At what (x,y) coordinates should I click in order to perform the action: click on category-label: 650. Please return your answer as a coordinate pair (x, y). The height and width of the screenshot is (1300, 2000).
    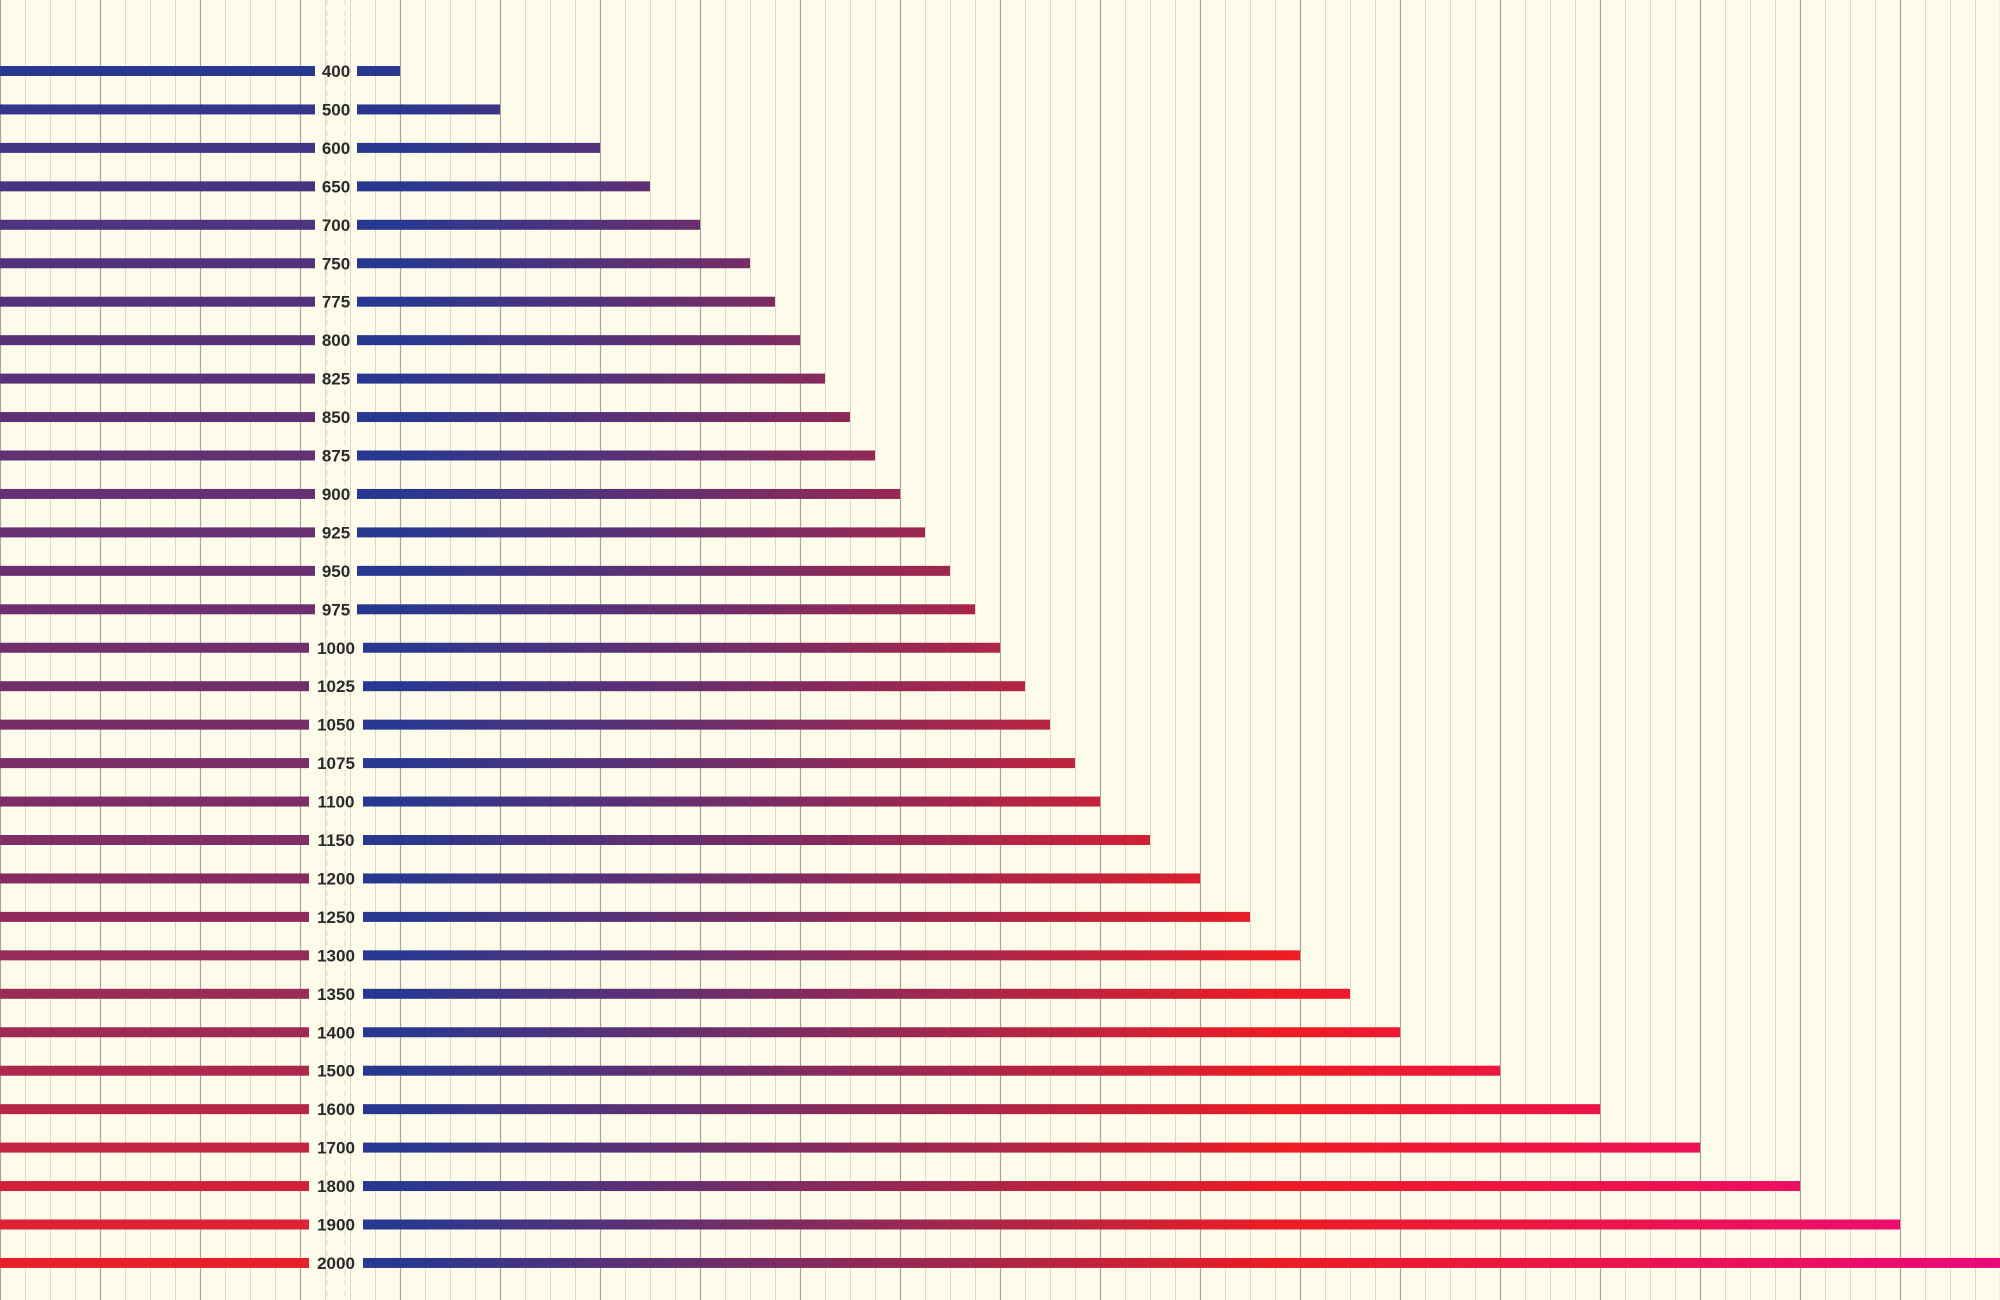
    Looking at the image, I should click on (336, 186).